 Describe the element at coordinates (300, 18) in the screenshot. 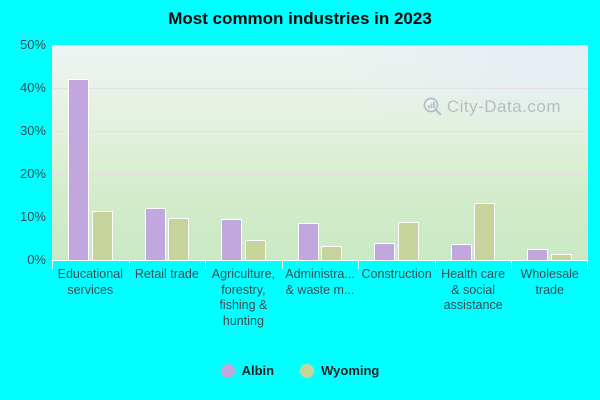

I see `chart-title: Most common industries in 2023` at that location.